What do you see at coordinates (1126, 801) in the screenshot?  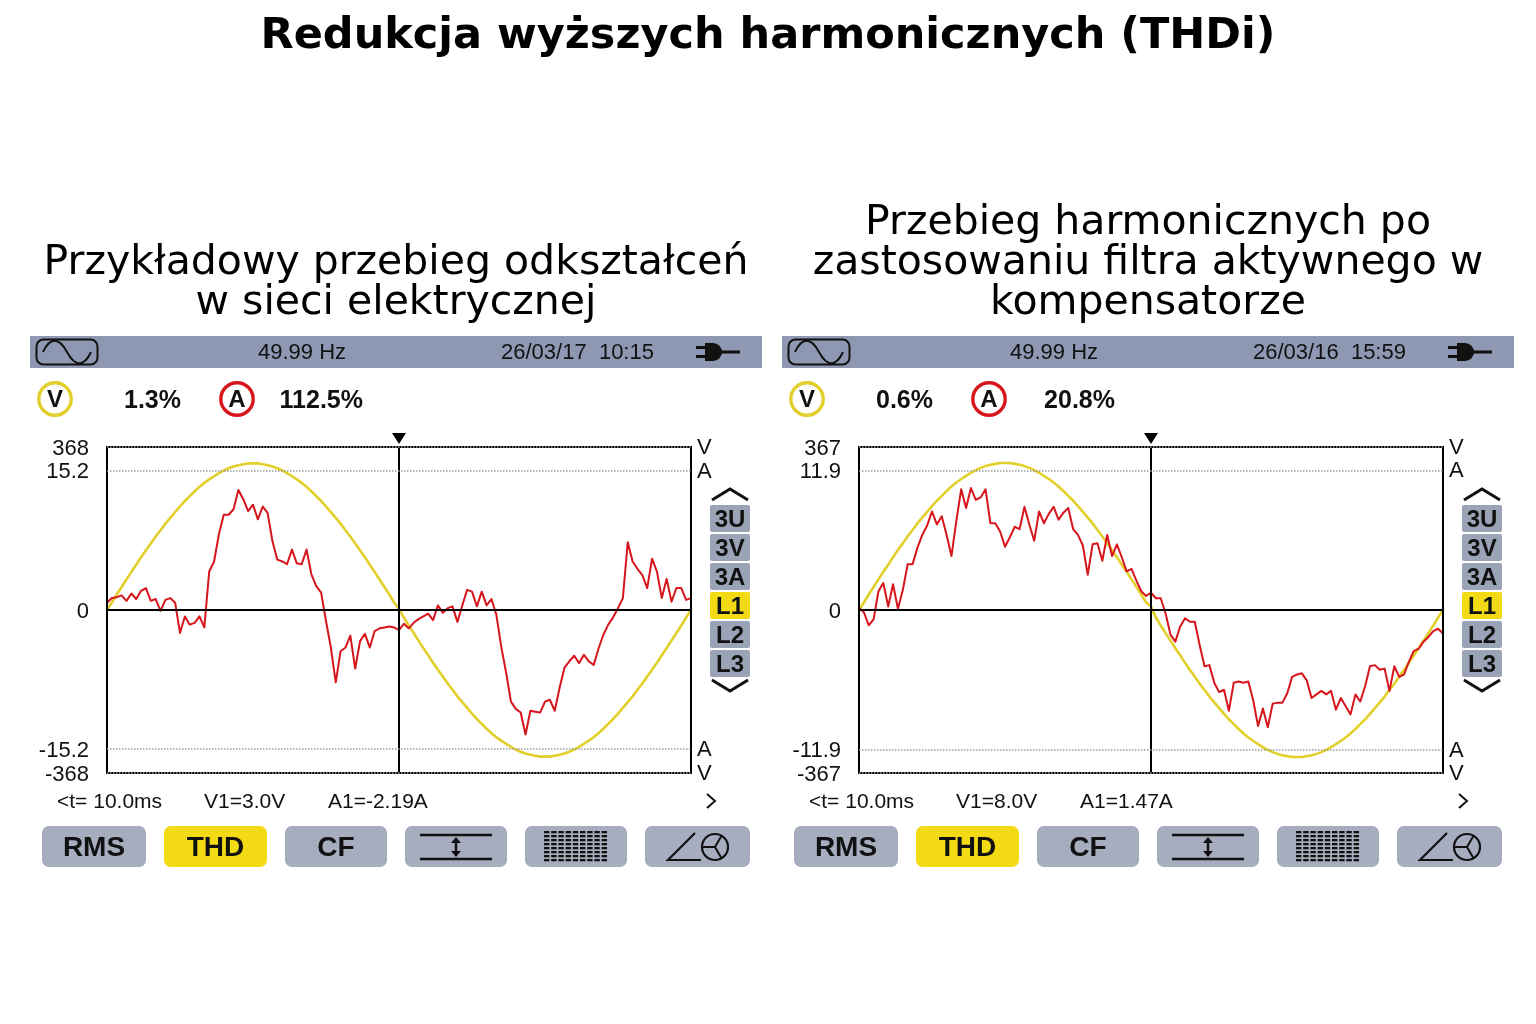 I see `text: A1=1.47A` at bounding box center [1126, 801].